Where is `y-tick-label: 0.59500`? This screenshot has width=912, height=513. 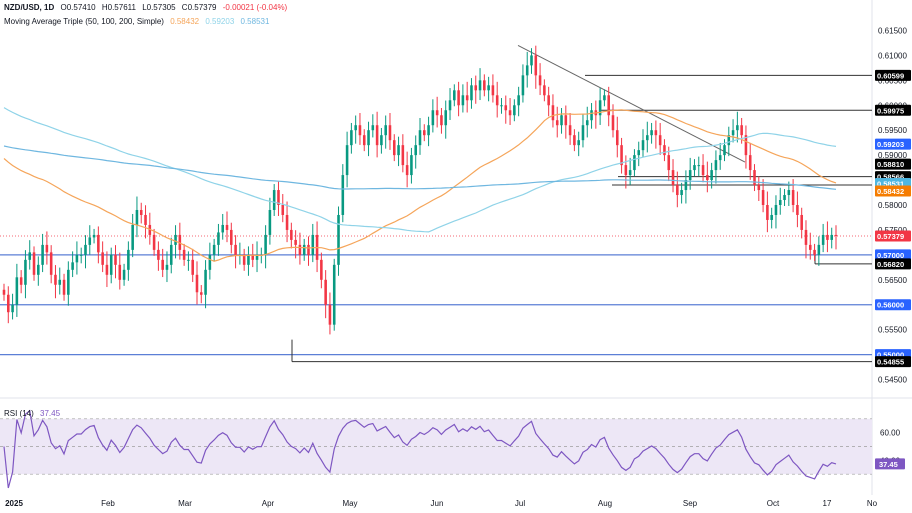
y-tick-label: 0.59500 is located at coordinates (892, 130).